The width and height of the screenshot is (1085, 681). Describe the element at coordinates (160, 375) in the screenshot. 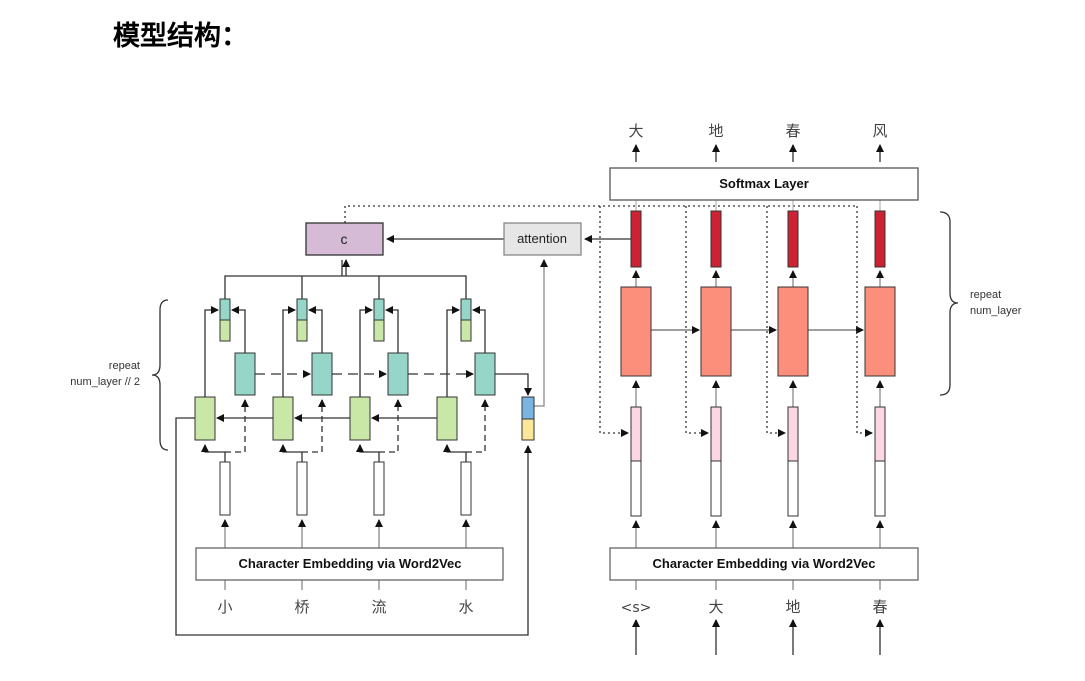

I see `left-brace` at that location.